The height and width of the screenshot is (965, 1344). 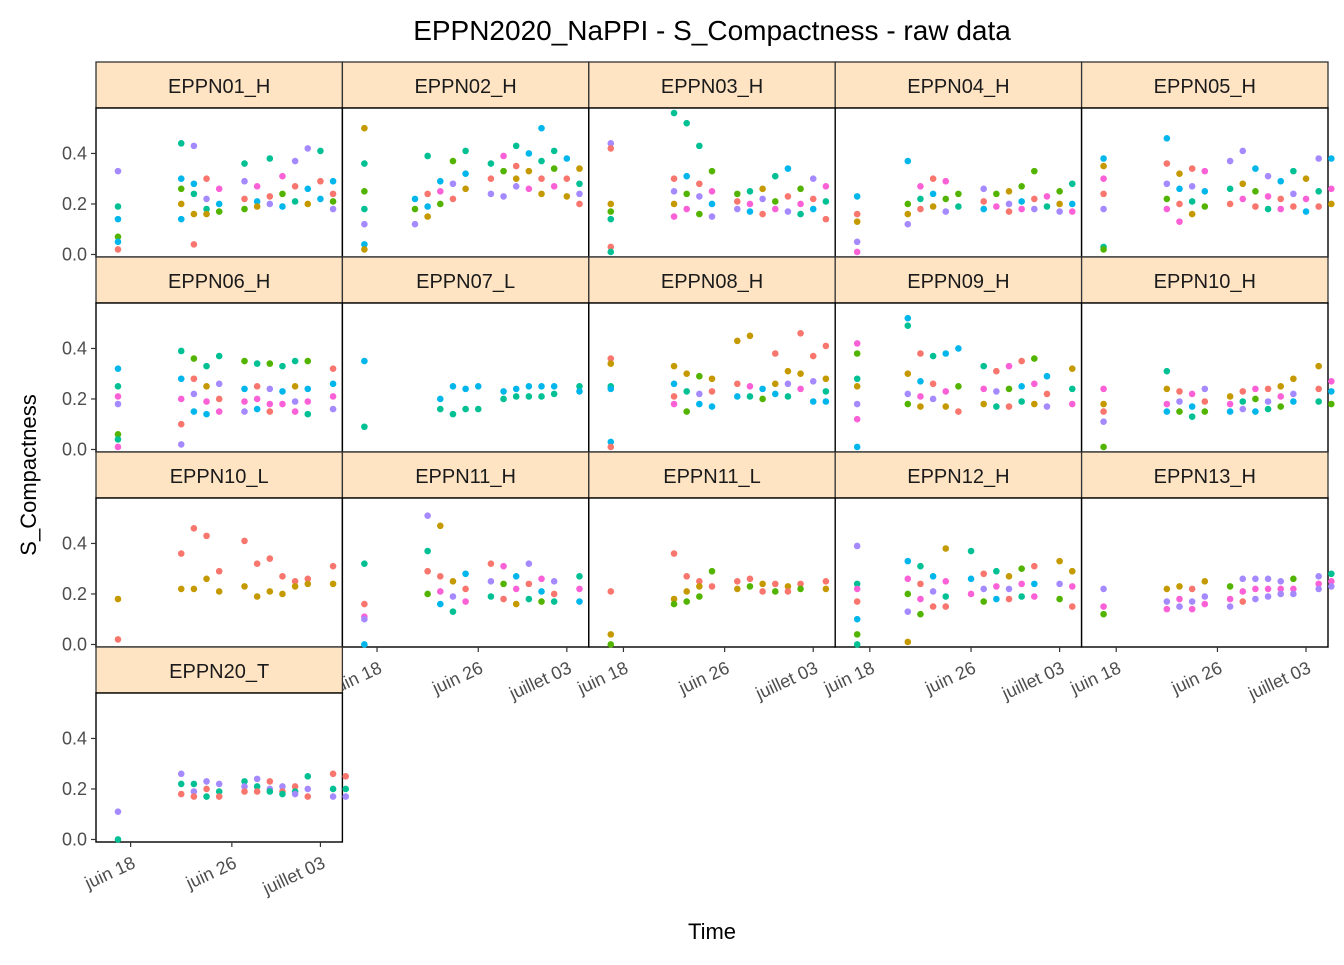 I want to click on facet-strip, so click(x=958, y=475).